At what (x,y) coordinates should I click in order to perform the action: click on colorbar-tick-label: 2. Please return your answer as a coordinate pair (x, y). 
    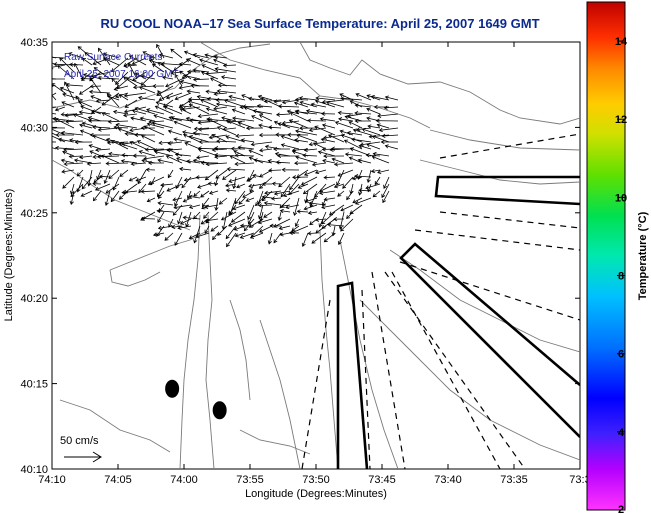
    Looking at the image, I should click on (621, 509).